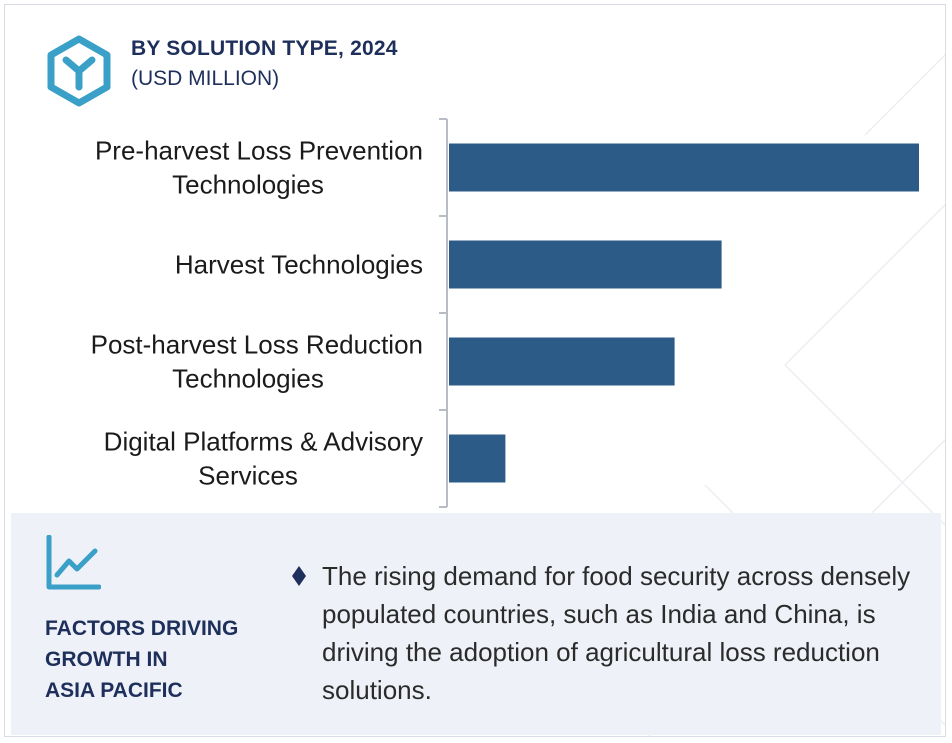 This screenshot has height=743, width=952. What do you see at coordinates (114, 690) in the screenshot?
I see `factors-title-line: ASIA PACIFIC` at bounding box center [114, 690].